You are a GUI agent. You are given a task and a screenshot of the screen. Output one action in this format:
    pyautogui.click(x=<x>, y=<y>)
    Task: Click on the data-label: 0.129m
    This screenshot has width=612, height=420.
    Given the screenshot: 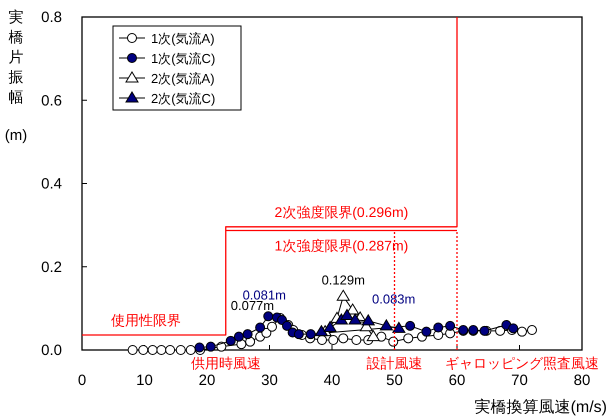 What is the action you would take?
    pyautogui.click(x=343, y=280)
    